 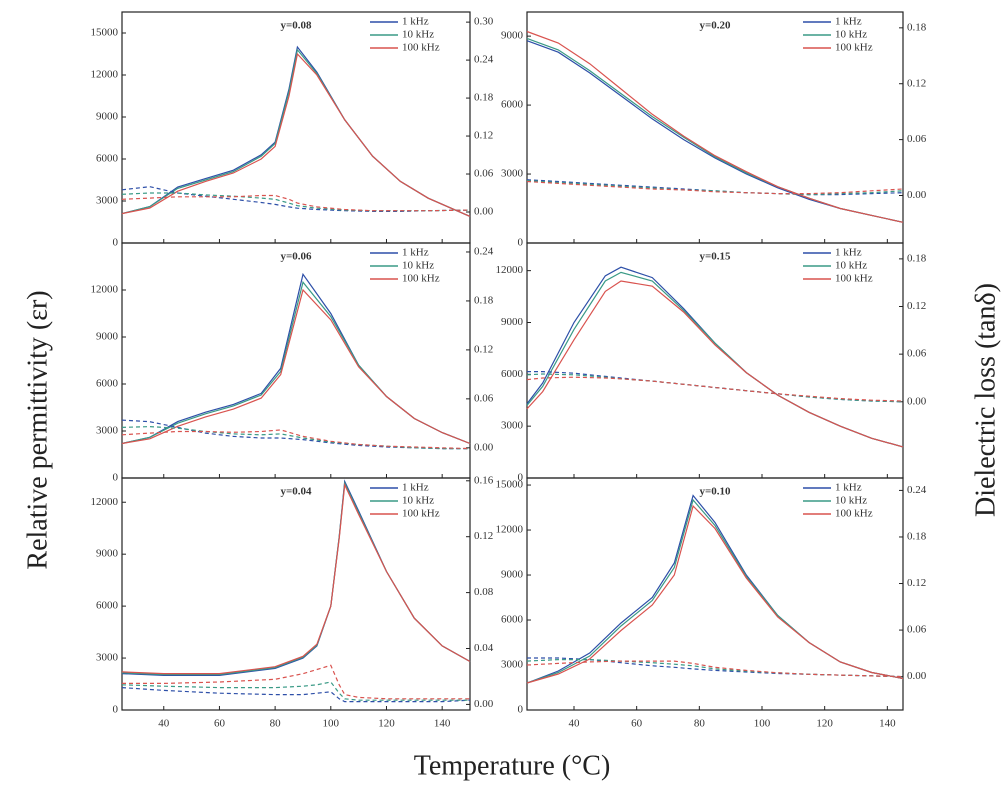 I want to click on x-axis-title: Temperature (°C), so click(x=512, y=765).